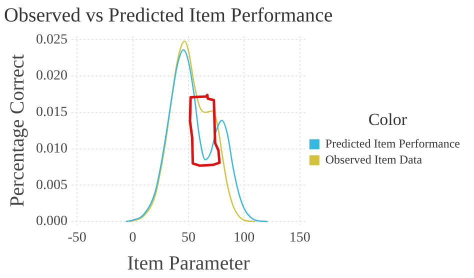  What do you see at coordinates (77, 238) in the screenshot?
I see `x-tick-label: -50` at bounding box center [77, 238].